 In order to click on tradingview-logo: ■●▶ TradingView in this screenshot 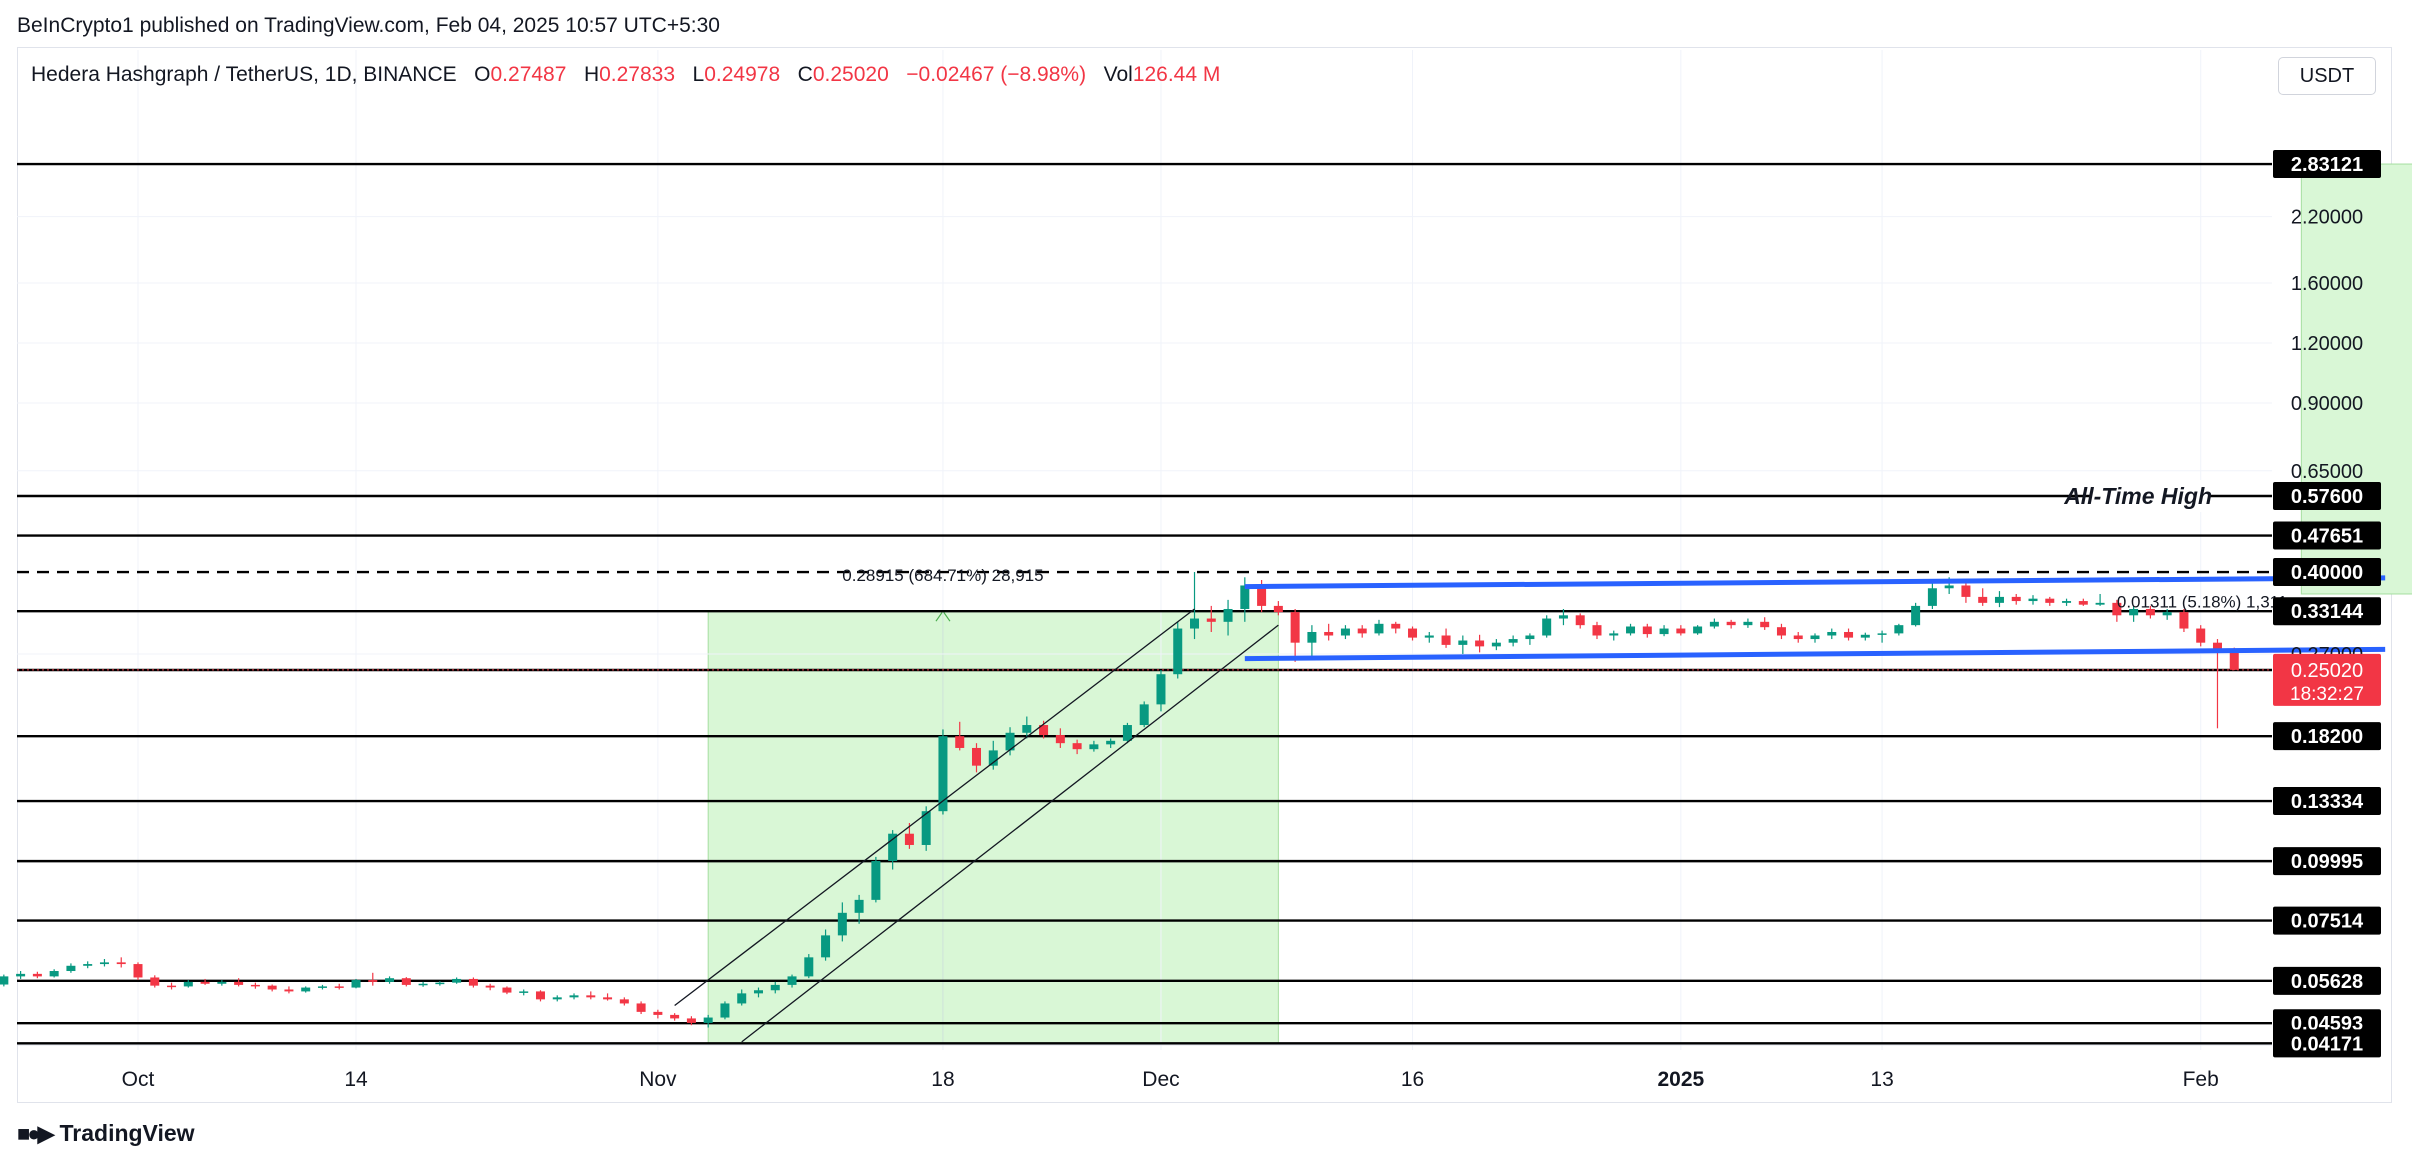, I will do `click(106, 1133)`.